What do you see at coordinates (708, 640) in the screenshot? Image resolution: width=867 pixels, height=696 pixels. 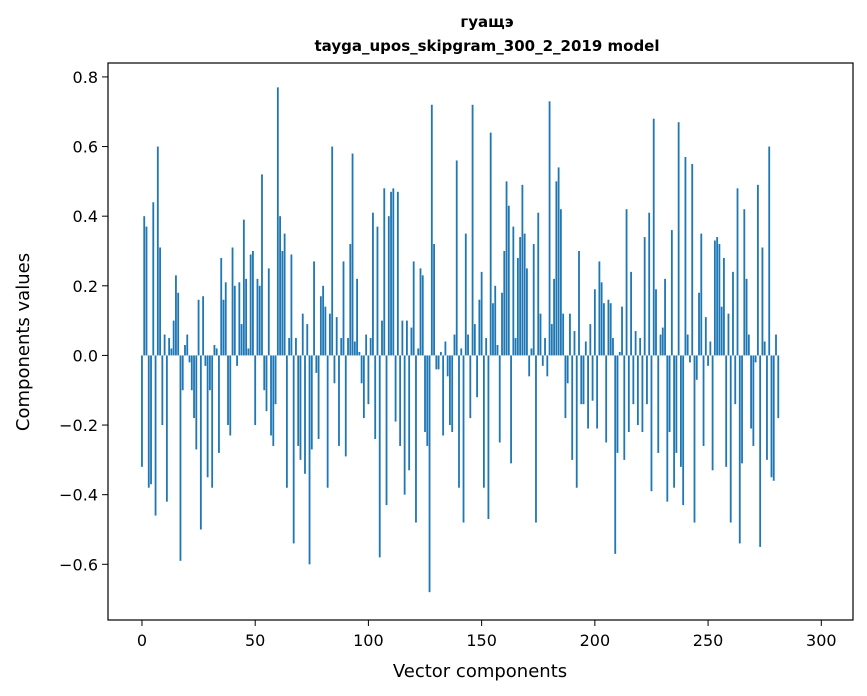 I see `x-tick-label-250: 250` at bounding box center [708, 640].